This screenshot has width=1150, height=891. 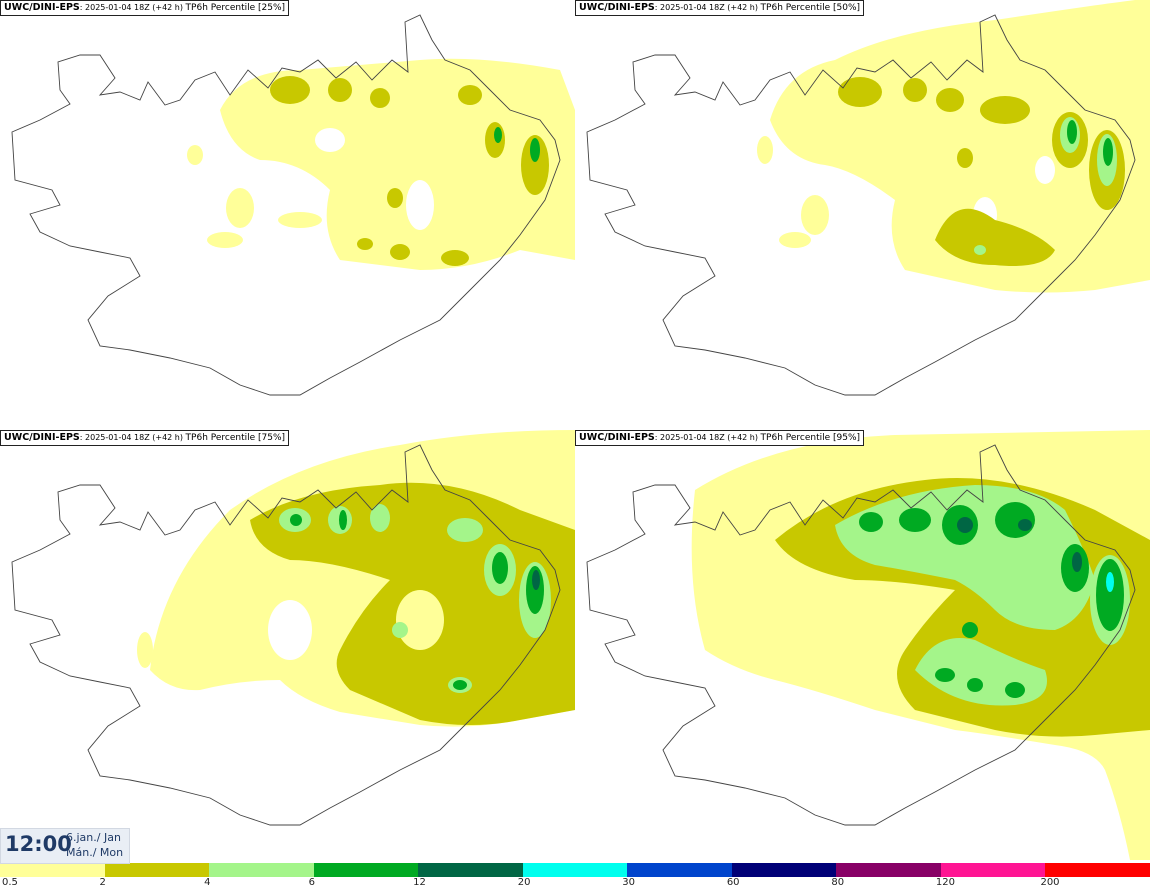 I want to click on panel-title: TP6h Percentile [95%], so click(x=810, y=438).